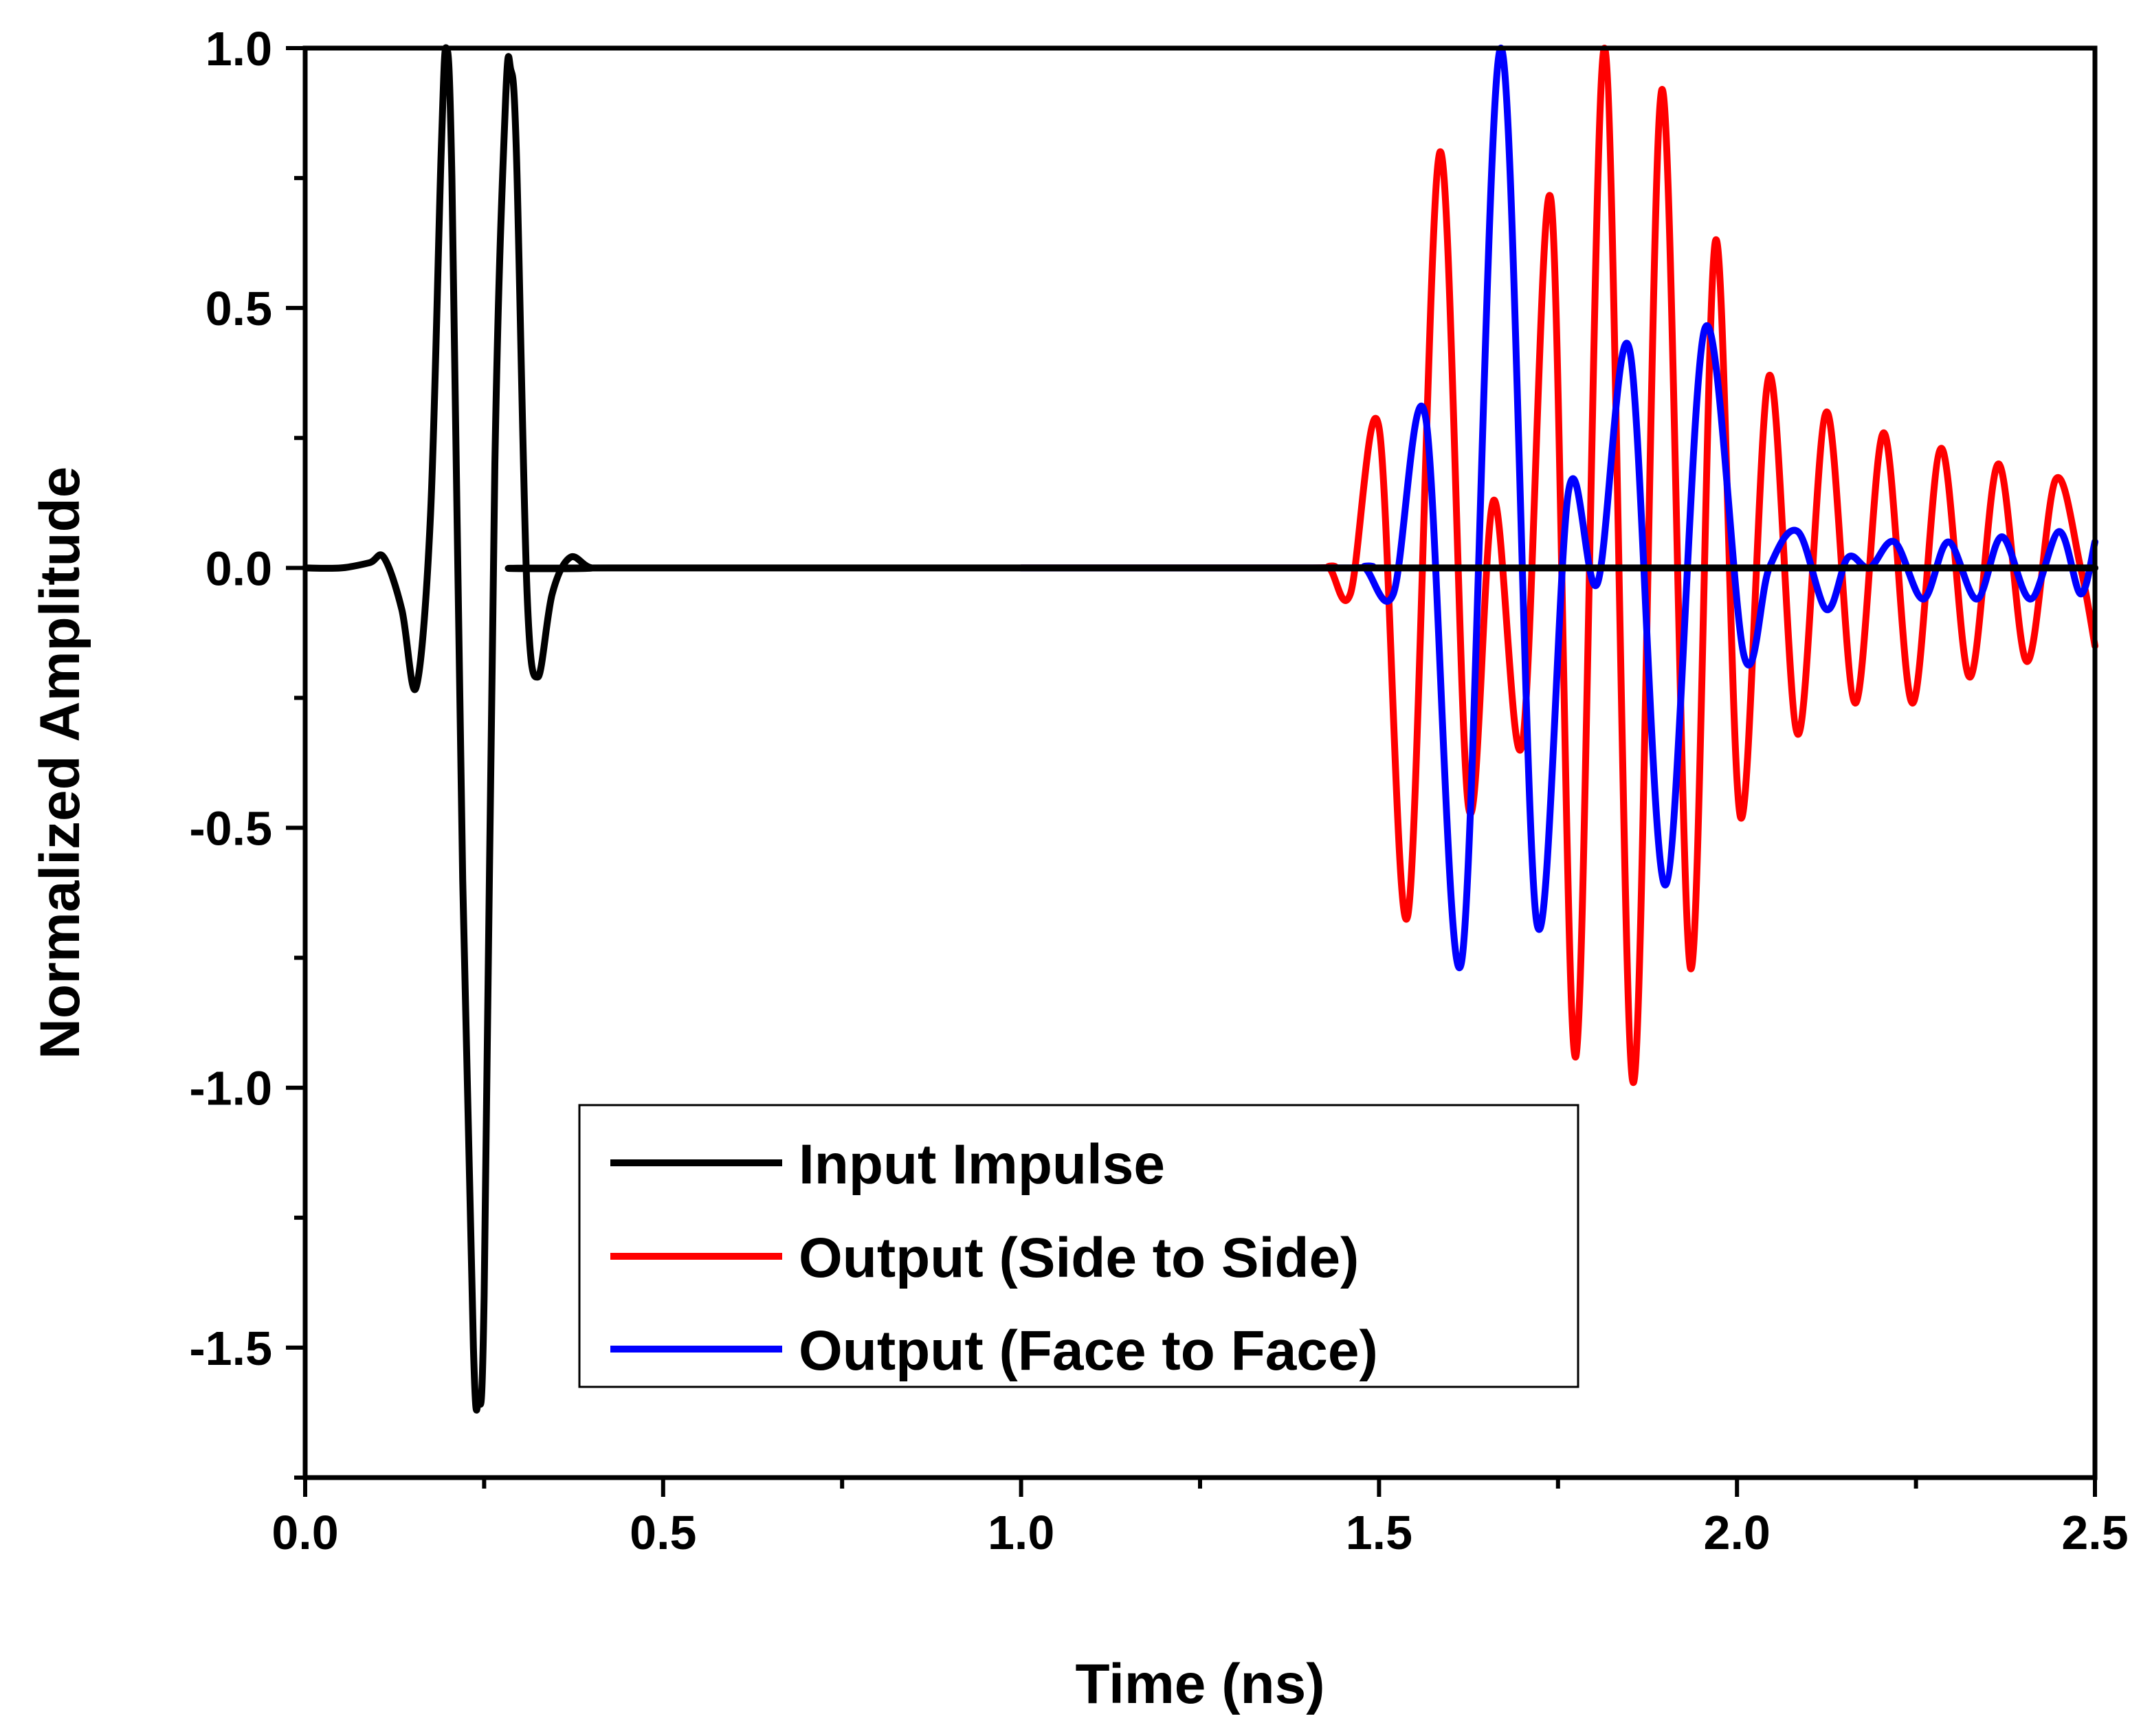 Image resolution: width=2130 pixels, height=1736 pixels. Describe the element at coordinates (1379, 1532) in the screenshot. I see `x-tick-label: 1.5` at that location.